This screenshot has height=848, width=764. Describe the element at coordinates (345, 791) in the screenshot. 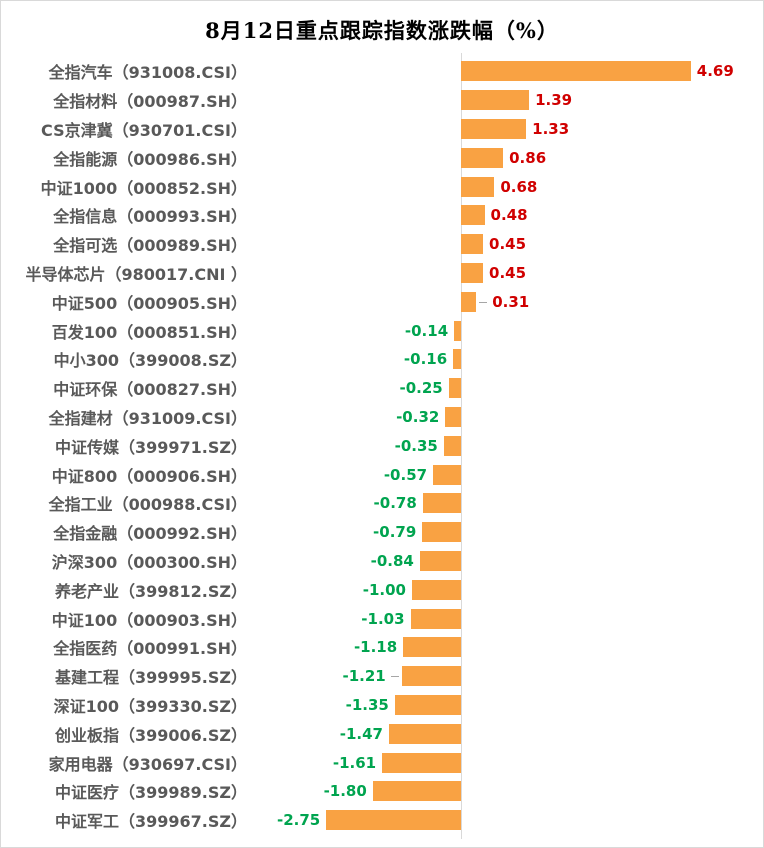

I see `value-label: -1.80` at that location.